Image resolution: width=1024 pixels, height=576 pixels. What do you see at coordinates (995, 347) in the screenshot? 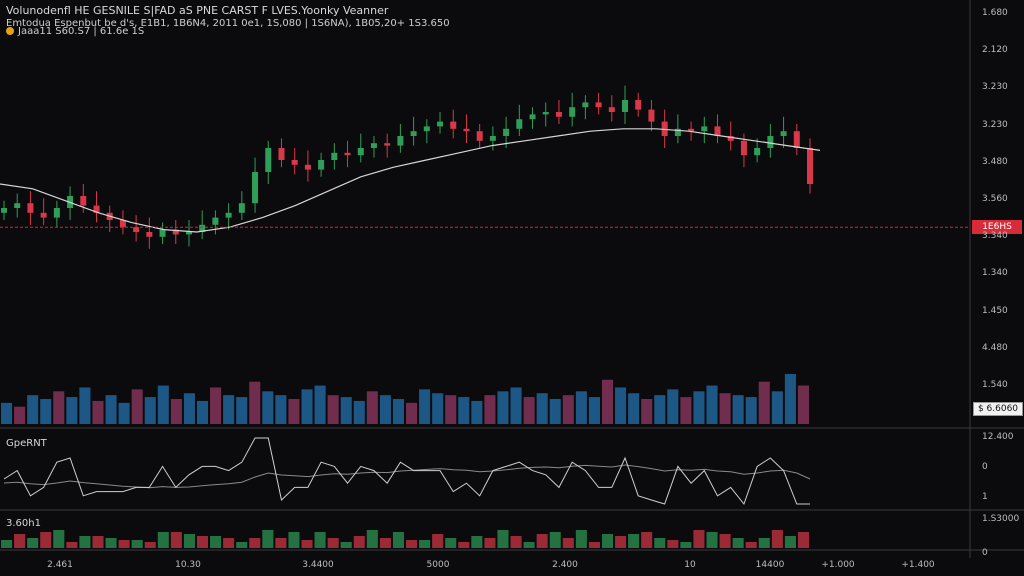
I see `price-axis-label: 4.480` at bounding box center [995, 347].